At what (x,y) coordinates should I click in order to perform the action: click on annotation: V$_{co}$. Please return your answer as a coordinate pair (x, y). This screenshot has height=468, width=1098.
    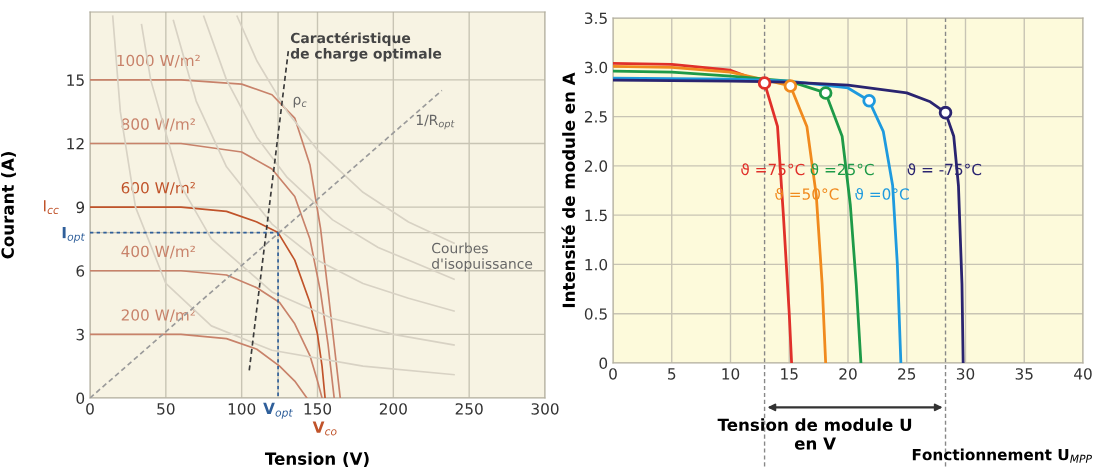
    Looking at the image, I should click on (324, 428).